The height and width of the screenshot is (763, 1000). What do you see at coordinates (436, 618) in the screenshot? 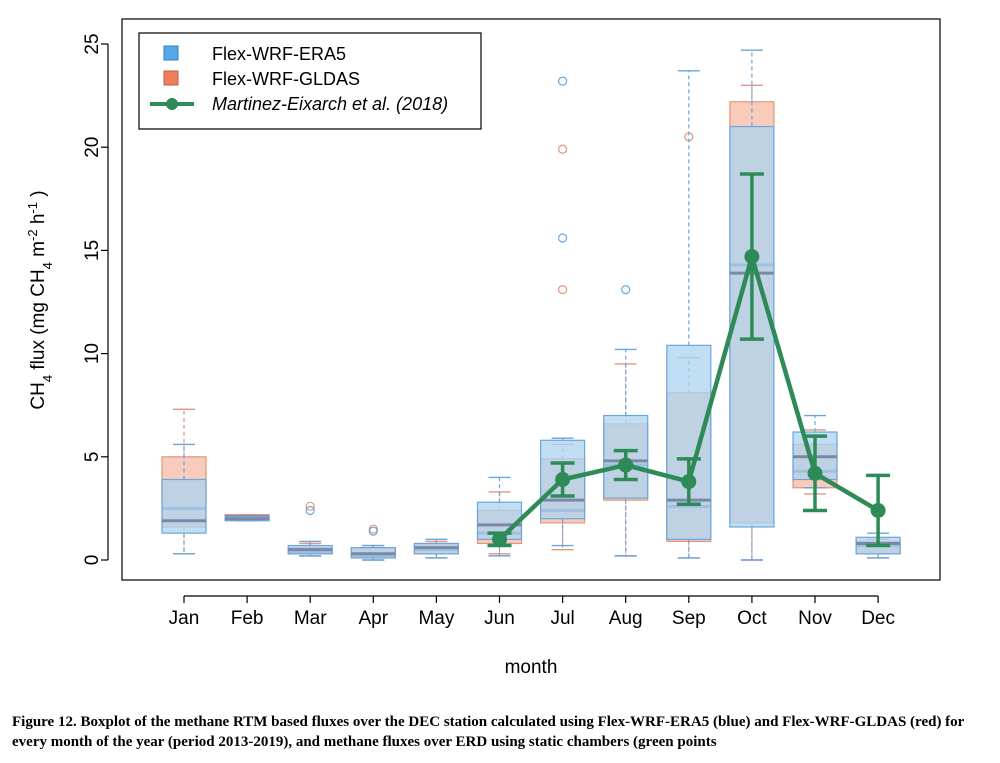
I see `x-tick-label: May` at bounding box center [436, 618].